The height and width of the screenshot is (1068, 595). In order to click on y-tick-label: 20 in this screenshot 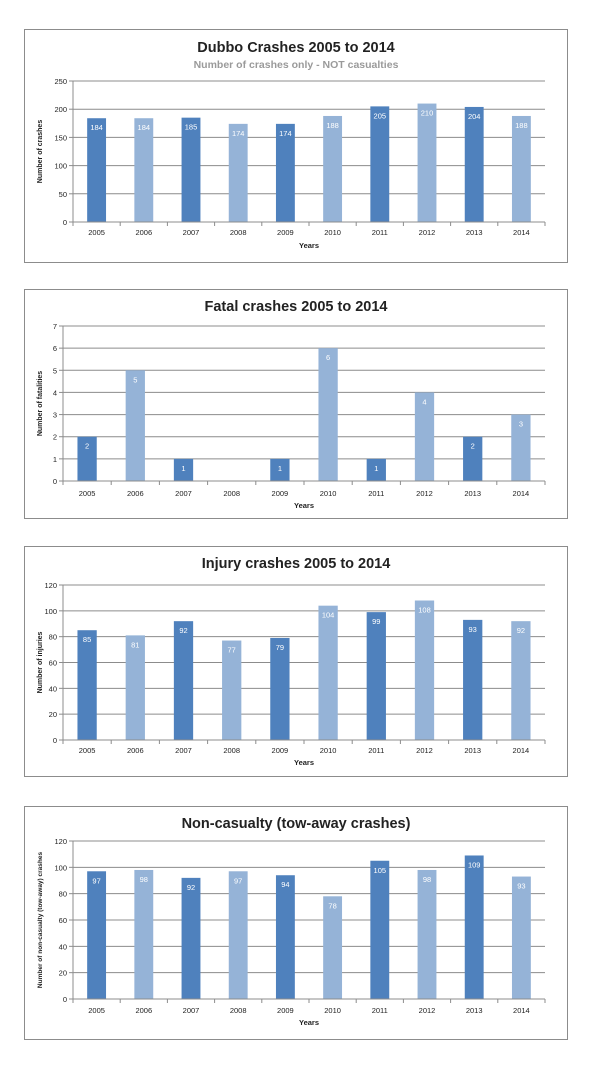, I will do `click(63, 973)`.